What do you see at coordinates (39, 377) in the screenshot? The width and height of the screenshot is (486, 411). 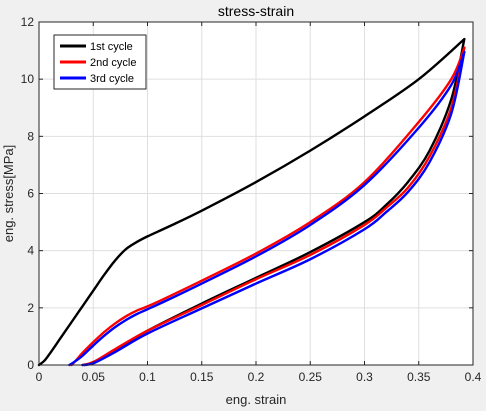 I see `x-tick-label: 0` at bounding box center [39, 377].